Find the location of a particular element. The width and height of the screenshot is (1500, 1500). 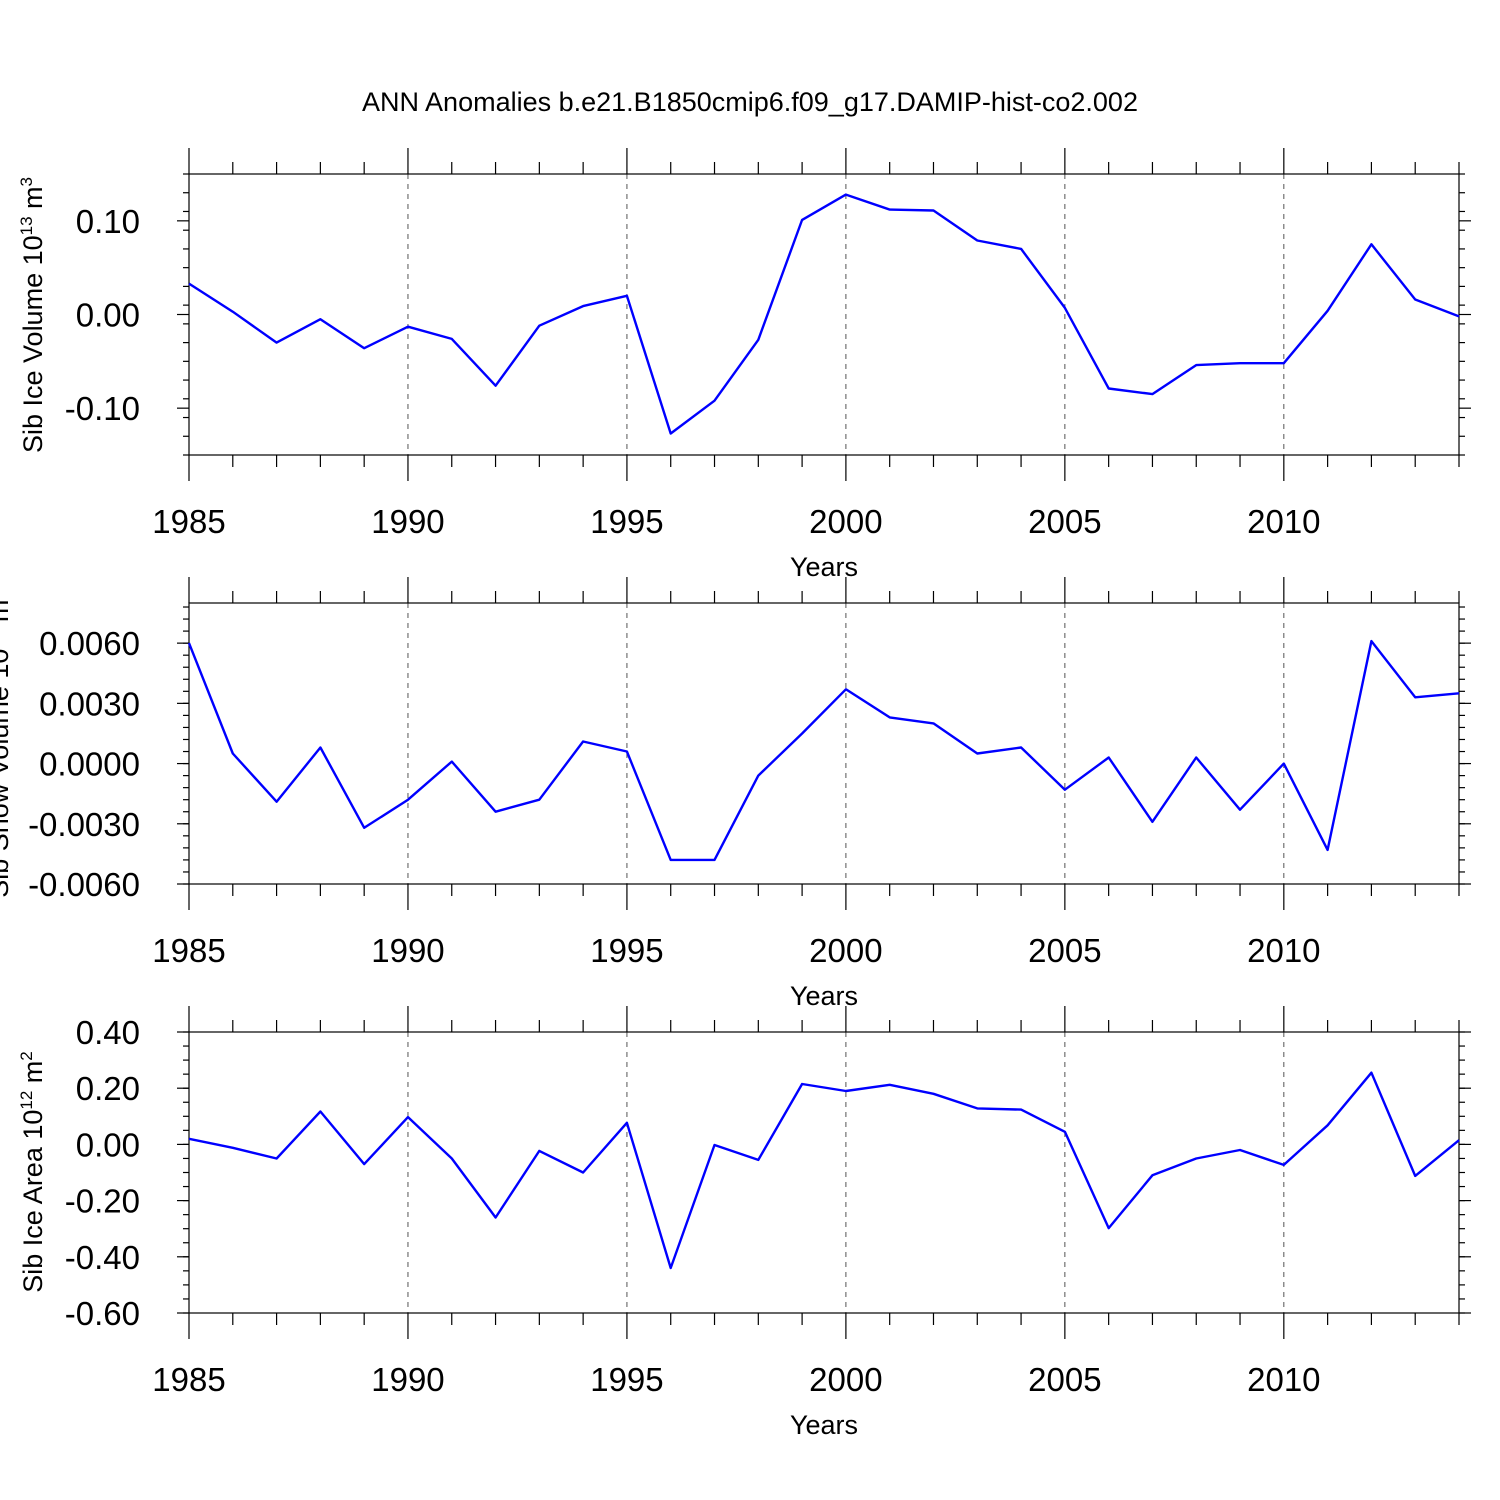

y-tick-label: -0.10 is located at coordinates (102, 408).